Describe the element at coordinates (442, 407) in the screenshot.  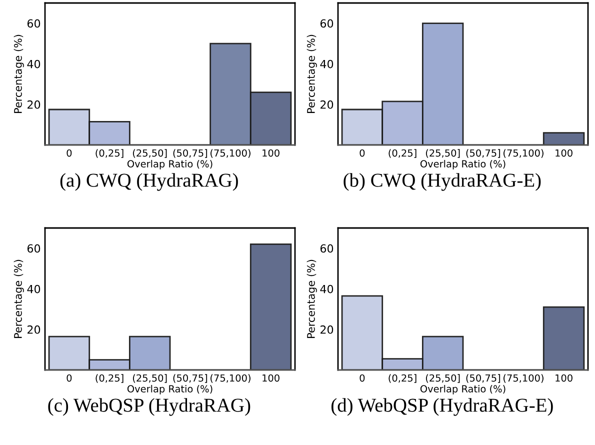
I see `text: (d) WebQSP (HydraRAG-E)` at that location.